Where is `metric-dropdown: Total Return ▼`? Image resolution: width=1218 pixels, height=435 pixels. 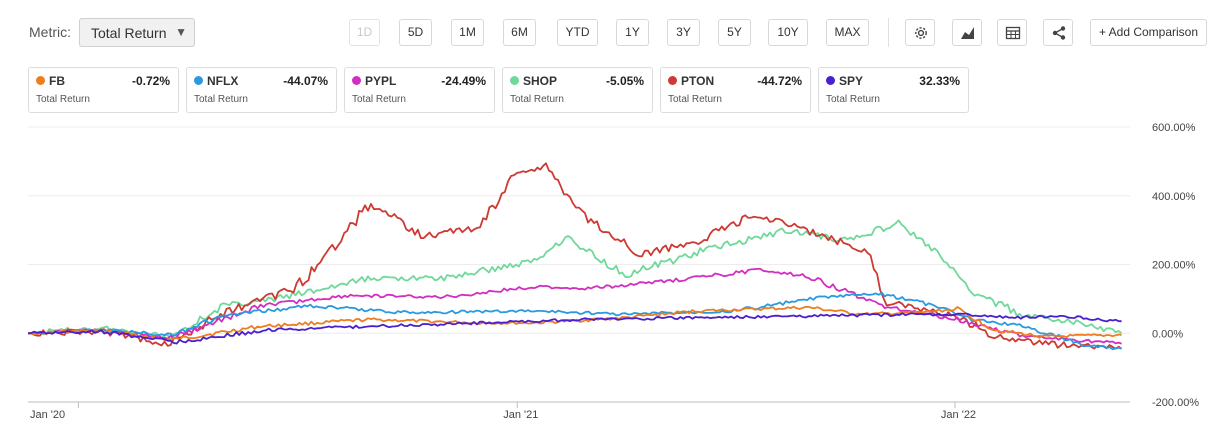
metric-dropdown: Total Return ▼ is located at coordinates (137, 32).